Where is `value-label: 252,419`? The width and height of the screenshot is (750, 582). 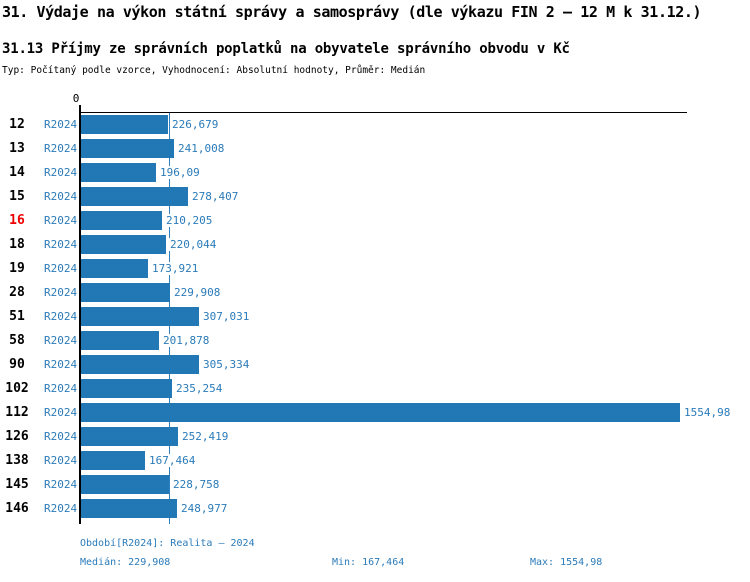
value-label: 252,419 is located at coordinates (205, 436).